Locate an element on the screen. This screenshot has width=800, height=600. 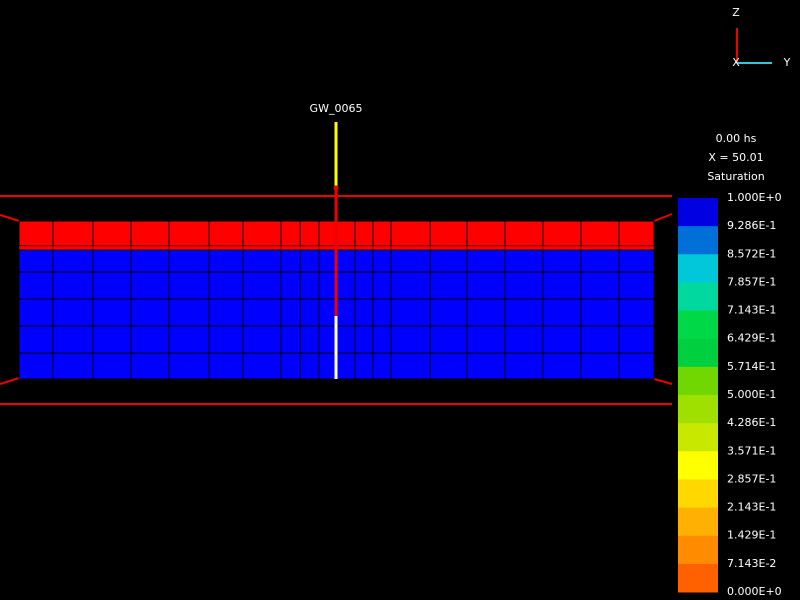
legend-label: 2.857E-1 is located at coordinates (751, 478).